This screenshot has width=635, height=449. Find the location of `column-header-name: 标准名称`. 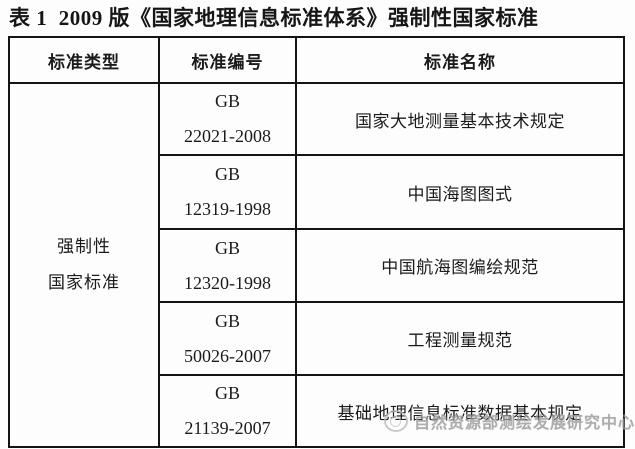

column-header-name: 标准名称 is located at coordinates (460, 60).